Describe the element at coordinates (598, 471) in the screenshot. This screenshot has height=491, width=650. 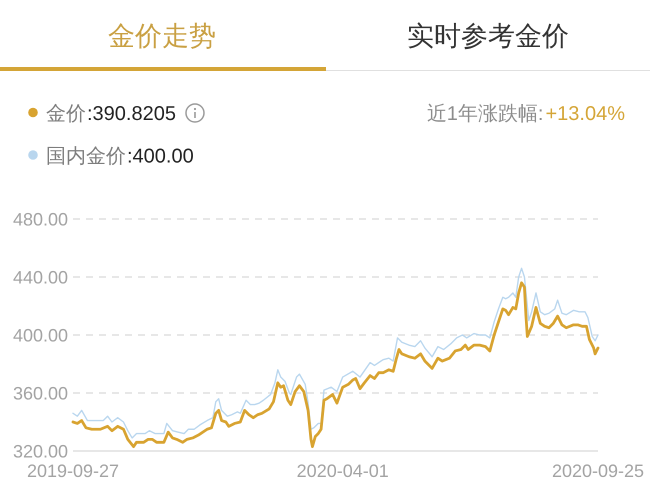
I see `x-tick-label: 2020-09-25` at that location.